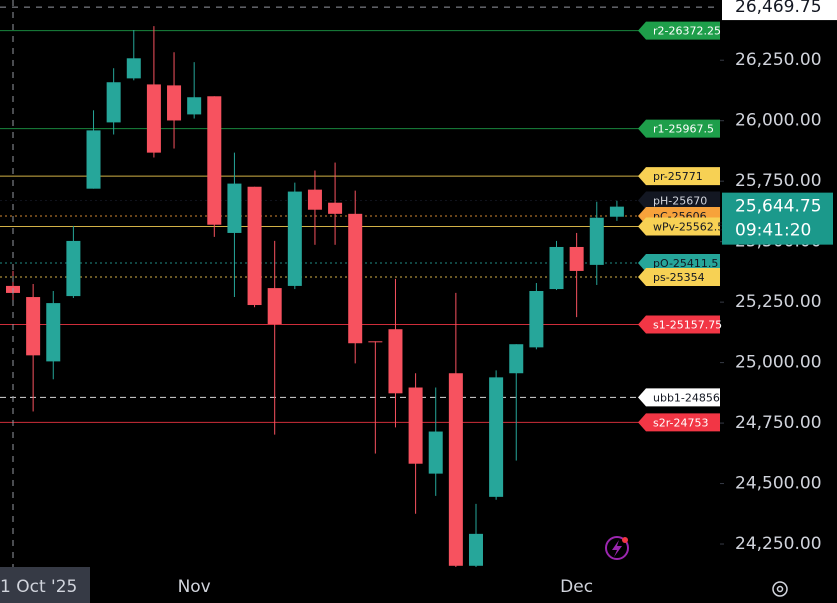 The width and height of the screenshot is (837, 603). Describe the element at coordinates (687, 31) in the screenshot. I see `level-tag-label: r2-26372.25` at that location.